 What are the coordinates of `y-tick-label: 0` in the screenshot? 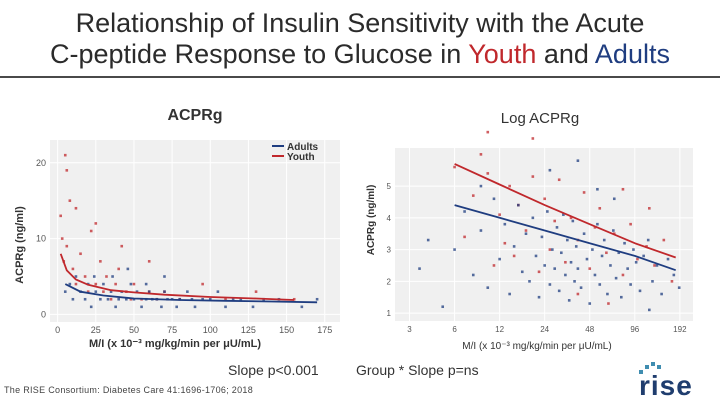 It's located at (43, 314).